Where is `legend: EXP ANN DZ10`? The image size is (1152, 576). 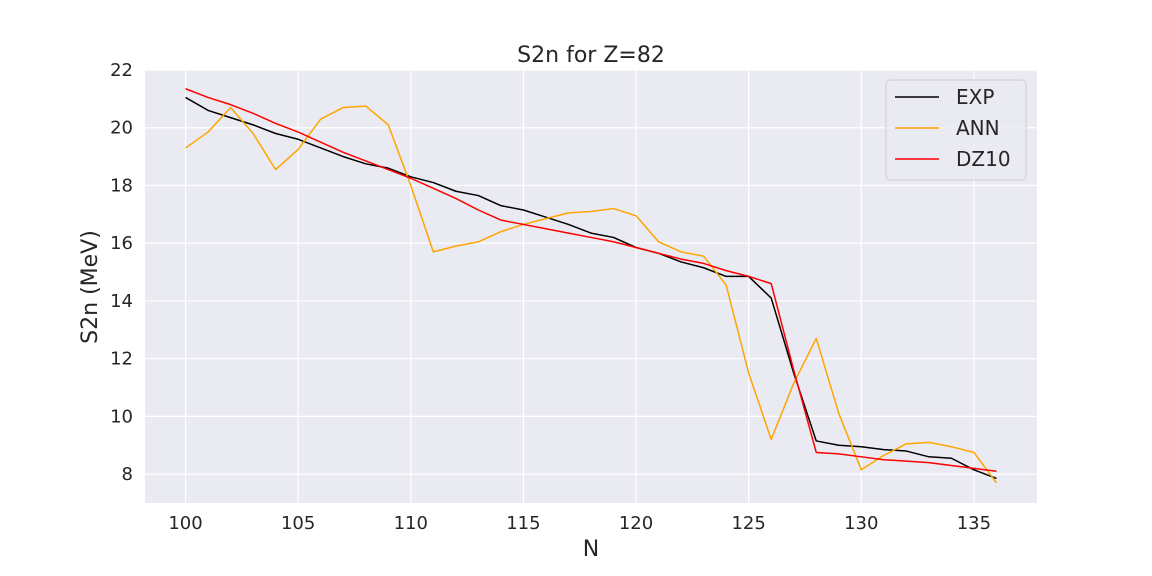
legend: EXP ANN DZ10 is located at coordinates (956, 130).